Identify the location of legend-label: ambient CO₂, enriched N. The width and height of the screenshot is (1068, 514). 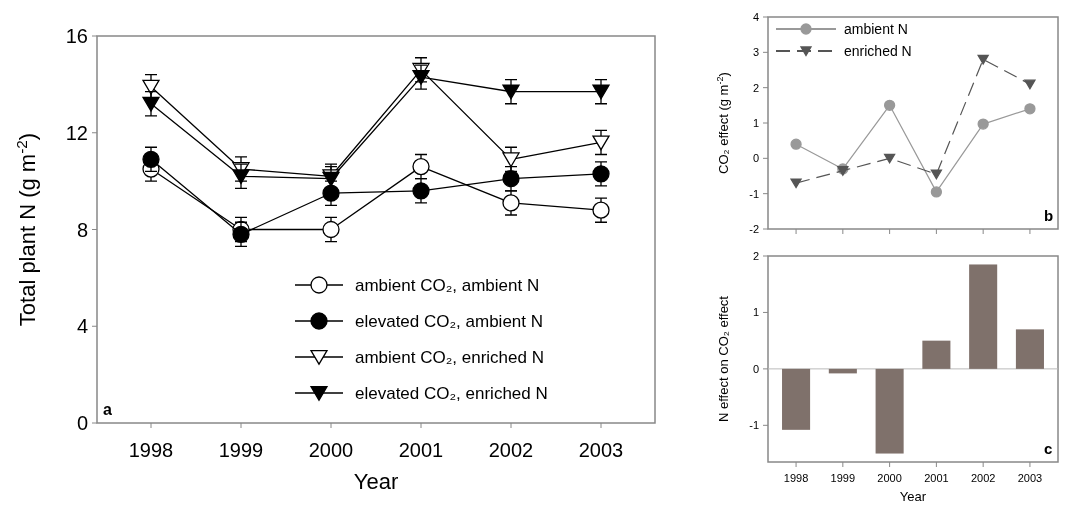
(449, 357).